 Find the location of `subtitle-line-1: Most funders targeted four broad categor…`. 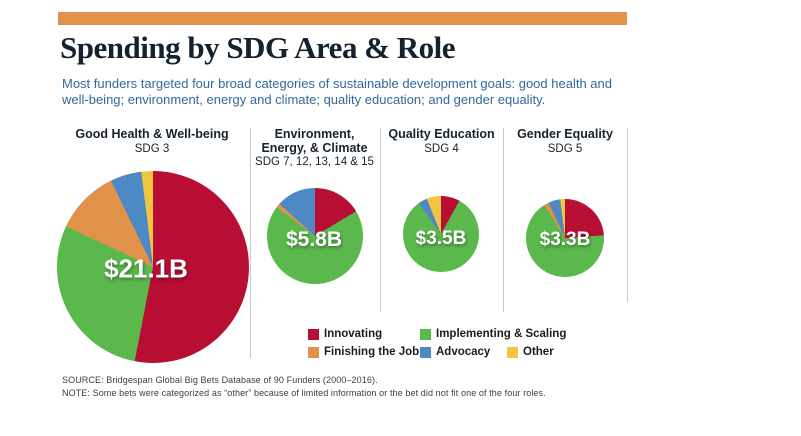

subtitle-line-1: Most funders targeted four broad categor… is located at coordinates (337, 83).